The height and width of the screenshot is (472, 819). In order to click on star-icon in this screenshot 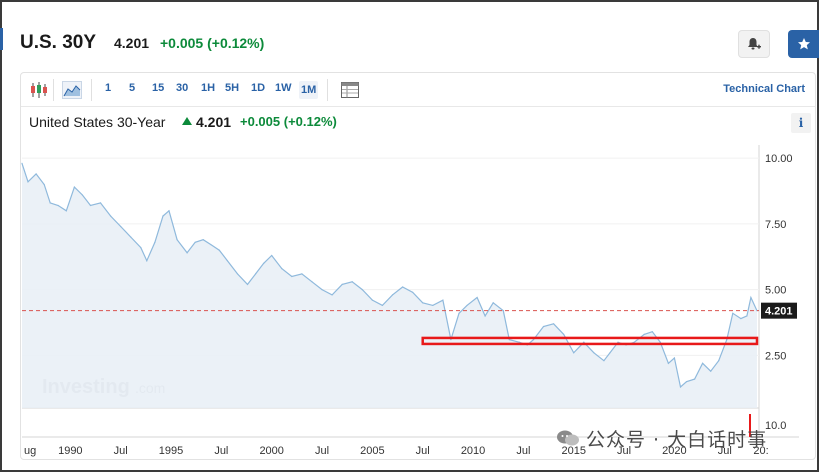, I will do `click(803, 44)`.